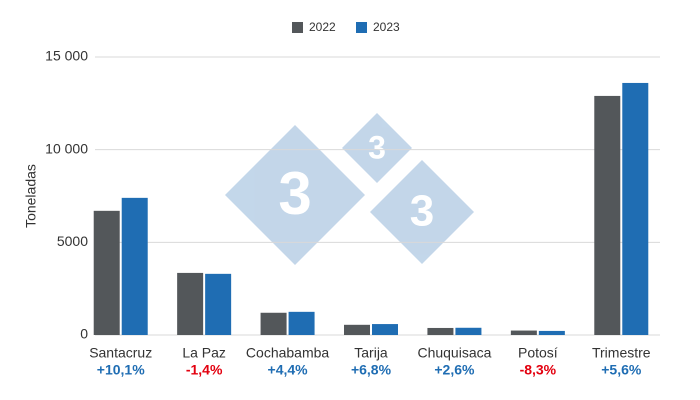 The width and height of the screenshot is (700, 400). What do you see at coordinates (371, 353) in the screenshot?
I see `x-tick-label: Tarija` at bounding box center [371, 353].